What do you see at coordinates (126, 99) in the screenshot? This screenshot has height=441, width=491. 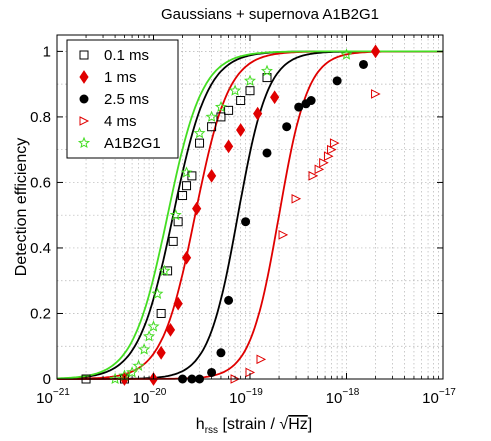 I see `legend-entry-label: 2.5 ms` at bounding box center [126, 99].